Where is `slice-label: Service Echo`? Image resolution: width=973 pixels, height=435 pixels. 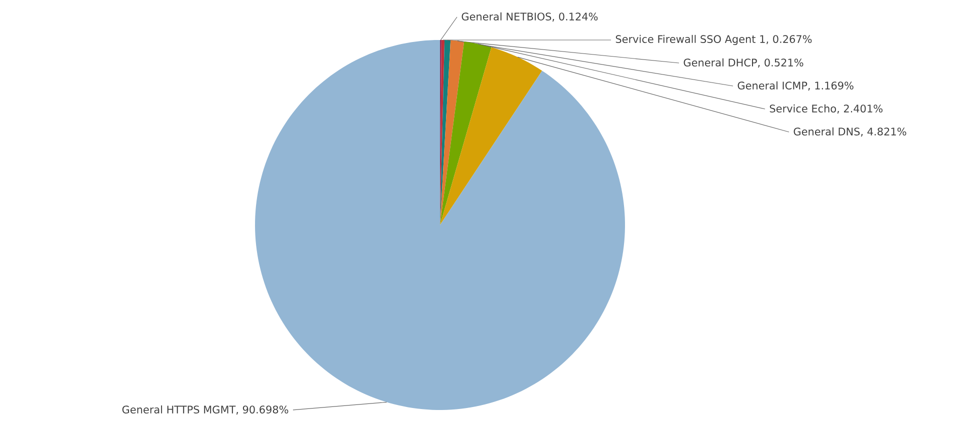 slice-label: Service Echo is located at coordinates (803, 108).